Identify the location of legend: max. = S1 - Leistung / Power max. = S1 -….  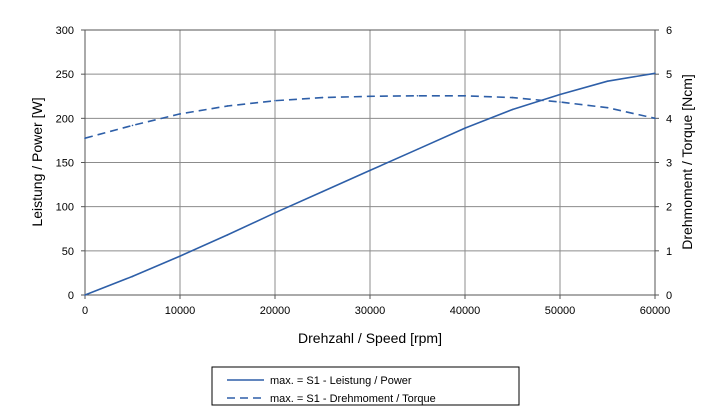
(365, 386).